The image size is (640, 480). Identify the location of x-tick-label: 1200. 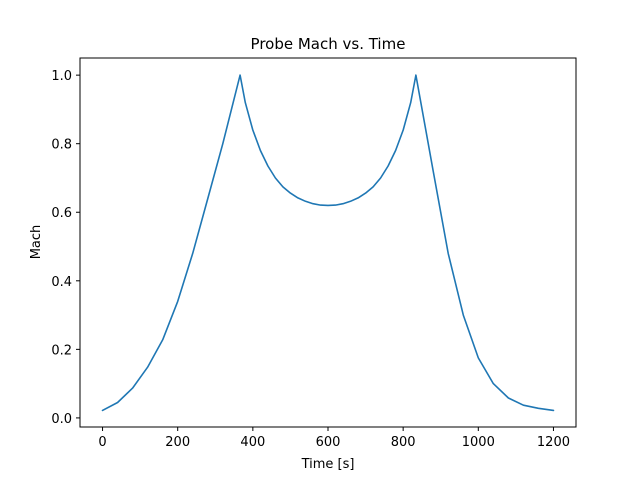
(553, 442).